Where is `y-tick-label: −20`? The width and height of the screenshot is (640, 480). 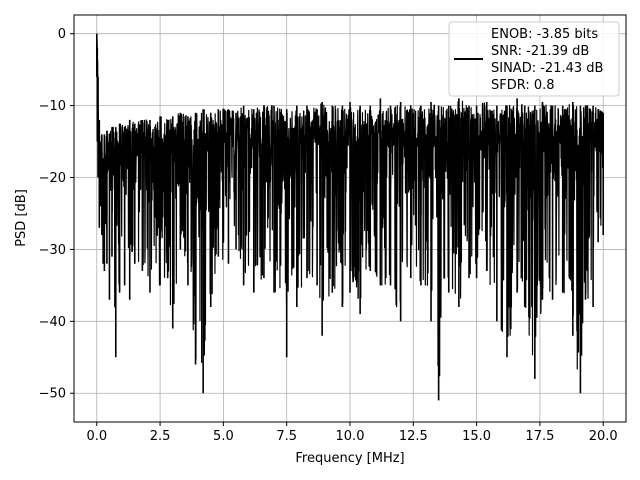 y-tick-label: −20 is located at coordinates (52, 178).